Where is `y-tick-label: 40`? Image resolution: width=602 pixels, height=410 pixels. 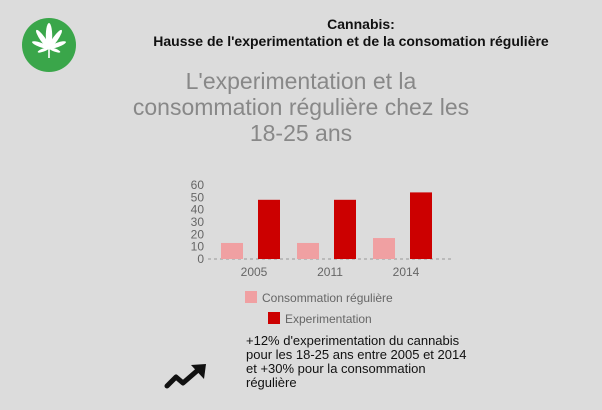 y-tick-label: 40 is located at coordinates (198, 210).